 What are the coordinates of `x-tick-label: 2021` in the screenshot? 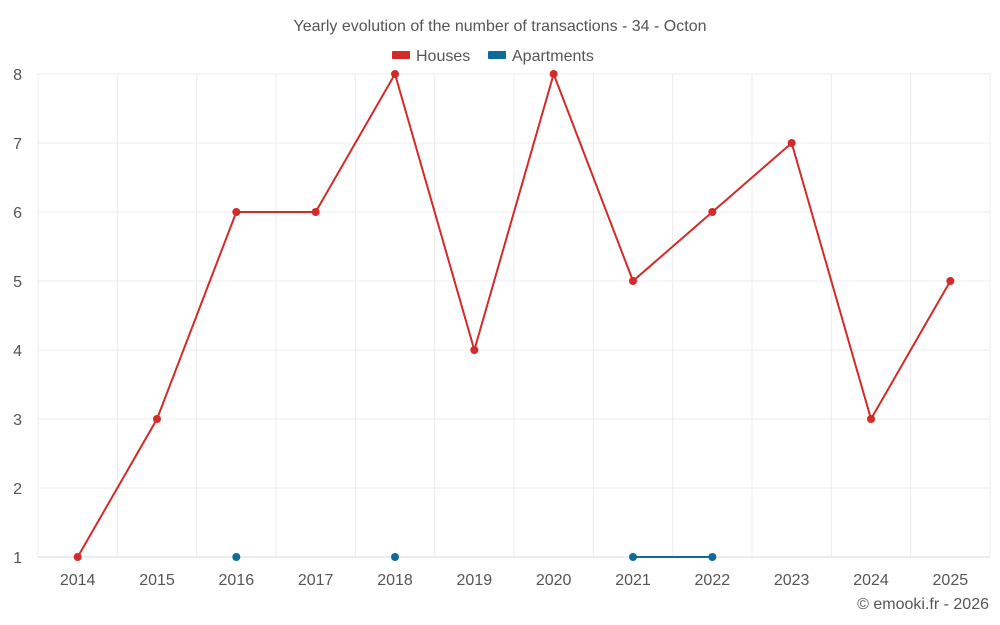 It's located at (633, 580).